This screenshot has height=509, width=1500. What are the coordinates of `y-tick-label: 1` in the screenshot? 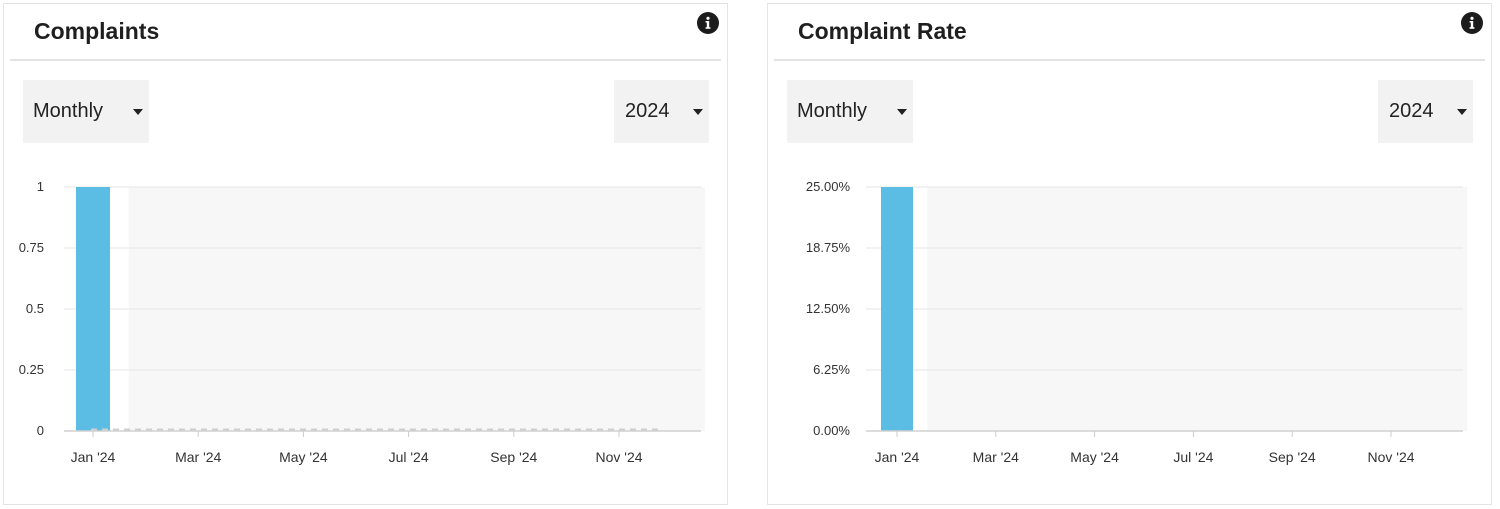 It's located at (40, 186).